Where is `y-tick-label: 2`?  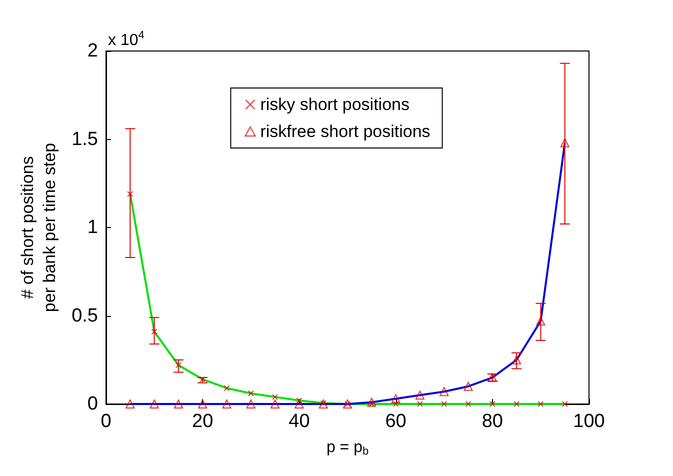 y-tick-label: 2 is located at coordinates (92, 51).